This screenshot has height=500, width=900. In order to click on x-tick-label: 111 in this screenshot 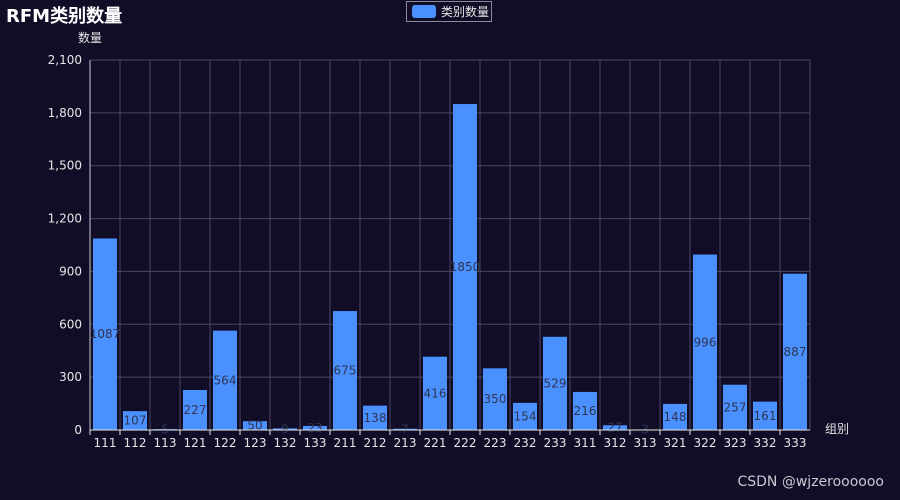, I will do `click(105, 443)`.